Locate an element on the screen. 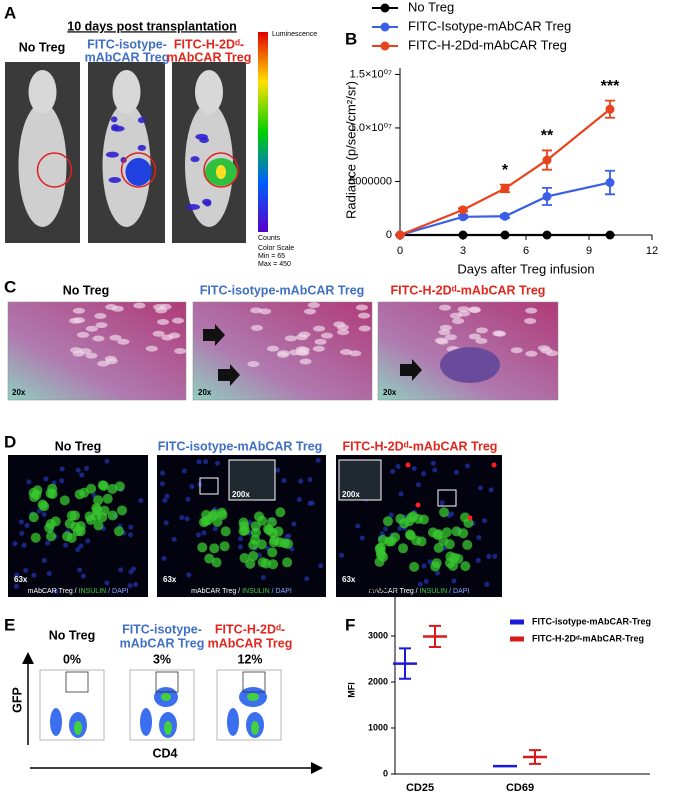 The image size is (675, 796). y-axis-label: Radiance (p/sec/cm²/sr) is located at coordinates (350, 150).